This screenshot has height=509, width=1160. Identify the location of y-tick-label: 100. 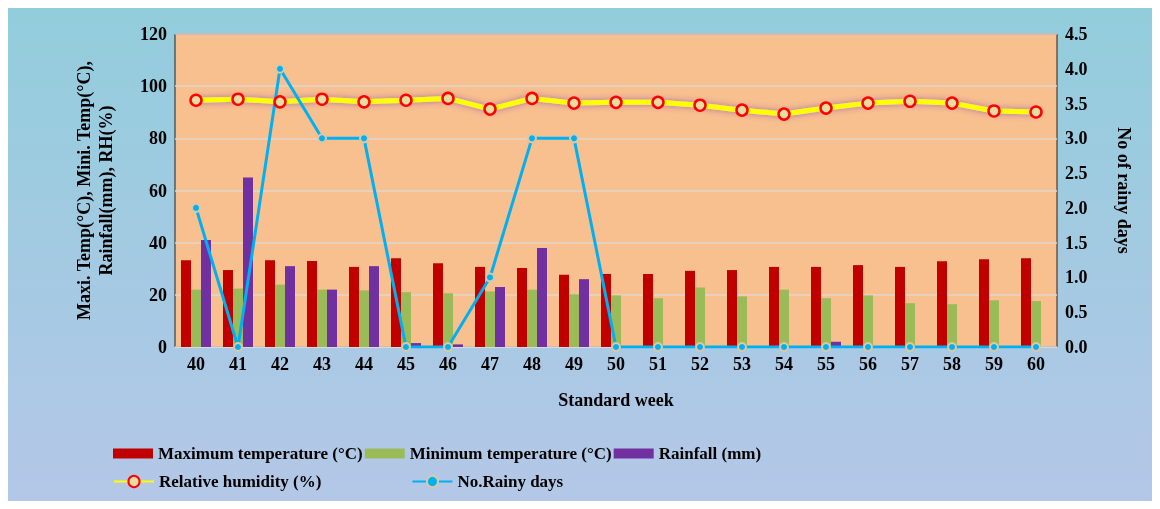
(153, 86).